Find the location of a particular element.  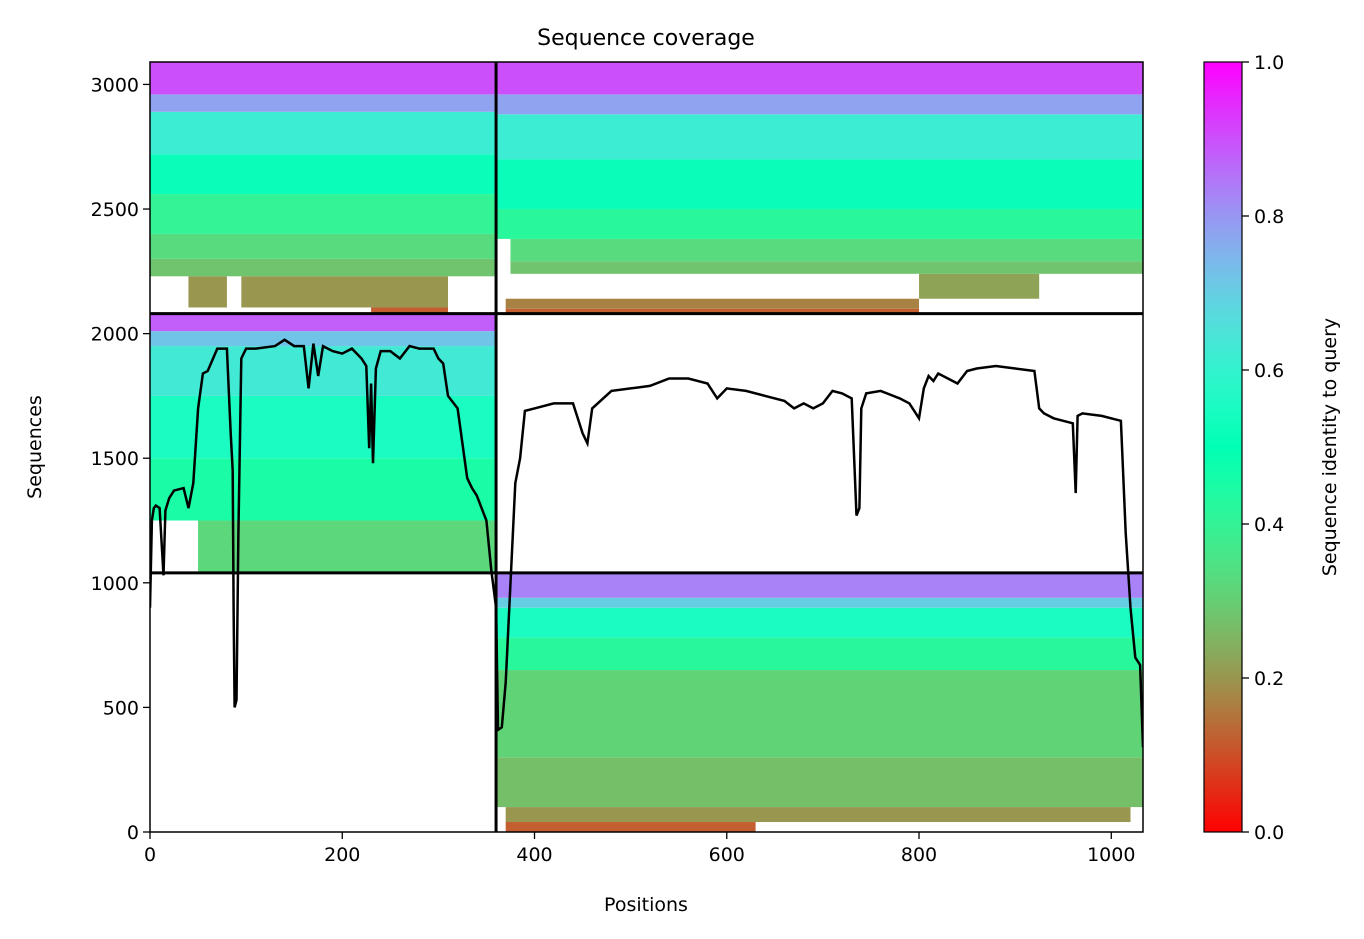

y-tick-label: 1500 is located at coordinates (115, 459).